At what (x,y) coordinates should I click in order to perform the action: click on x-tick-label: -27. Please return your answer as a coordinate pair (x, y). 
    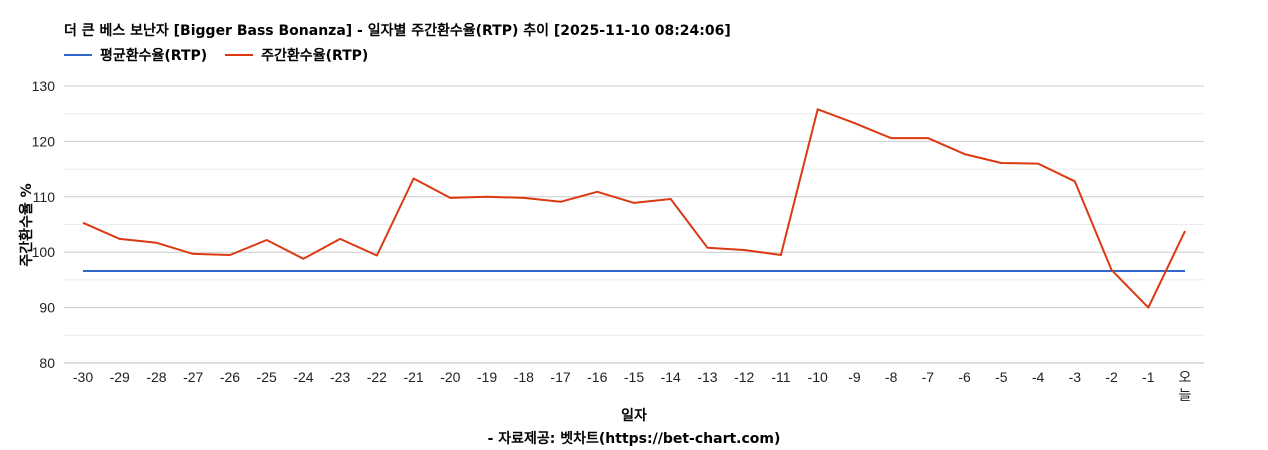
    Looking at the image, I should click on (193, 377).